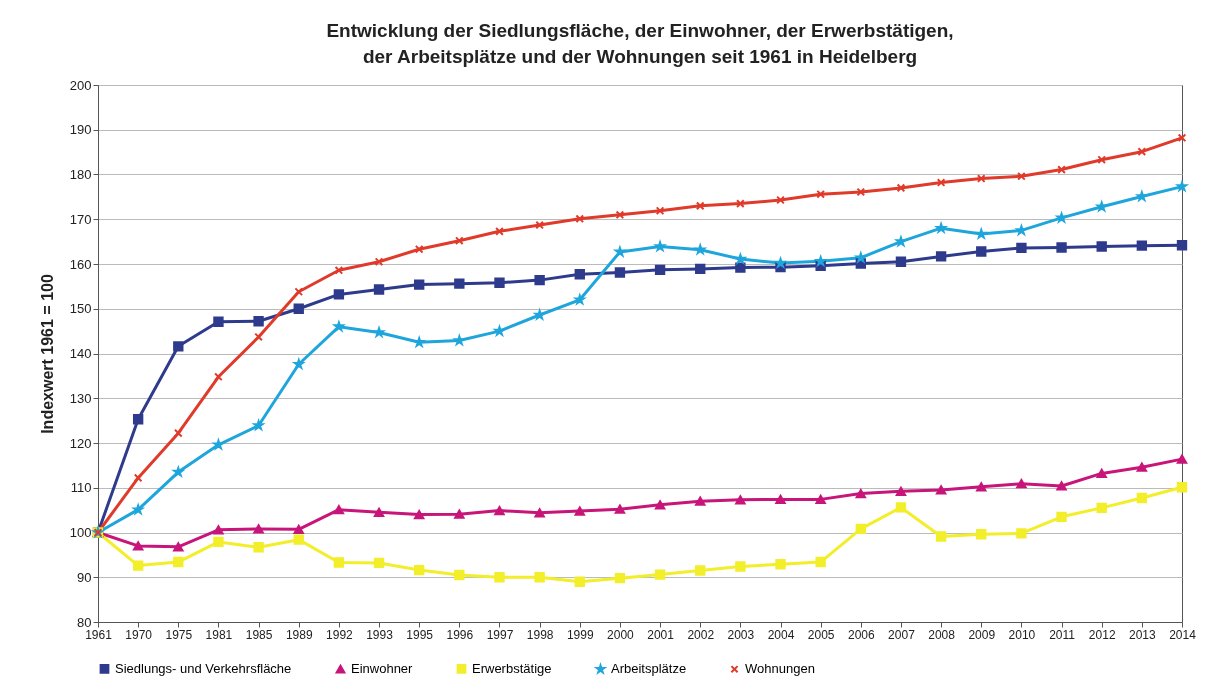 Image resolution: width=1212 pixels, height=681 pixels. What do you see at coordinates (621, 634) in the screenshot?
I see `x-tick-label: 2000` at bounding box center [621, 634].